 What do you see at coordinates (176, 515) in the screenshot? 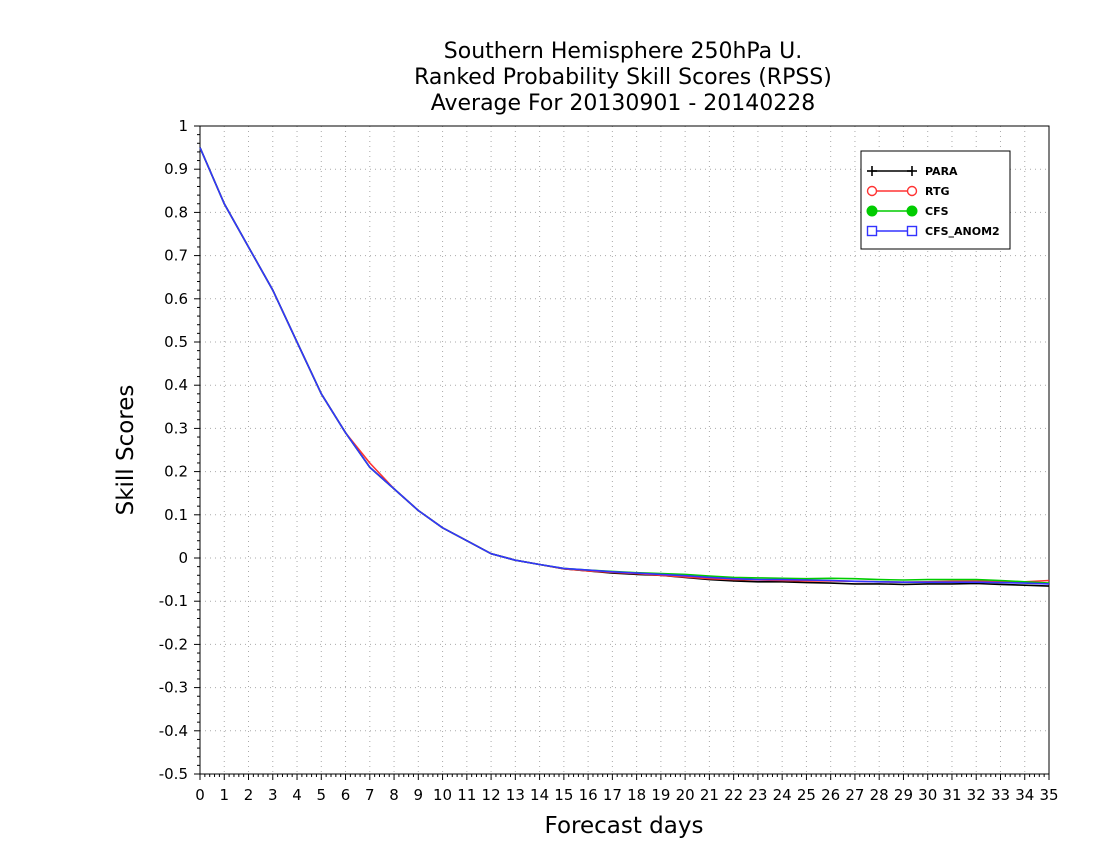
I see `y-tick-label: 0.1` at bounding box center [176, 515].